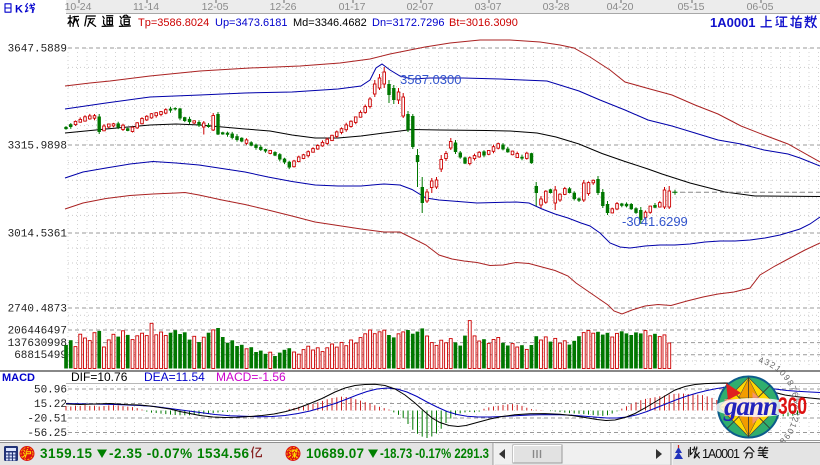  Describe the element at coordinates (37, 50) in the screenshot. I see `svg-text: 3647.5889` at that location.